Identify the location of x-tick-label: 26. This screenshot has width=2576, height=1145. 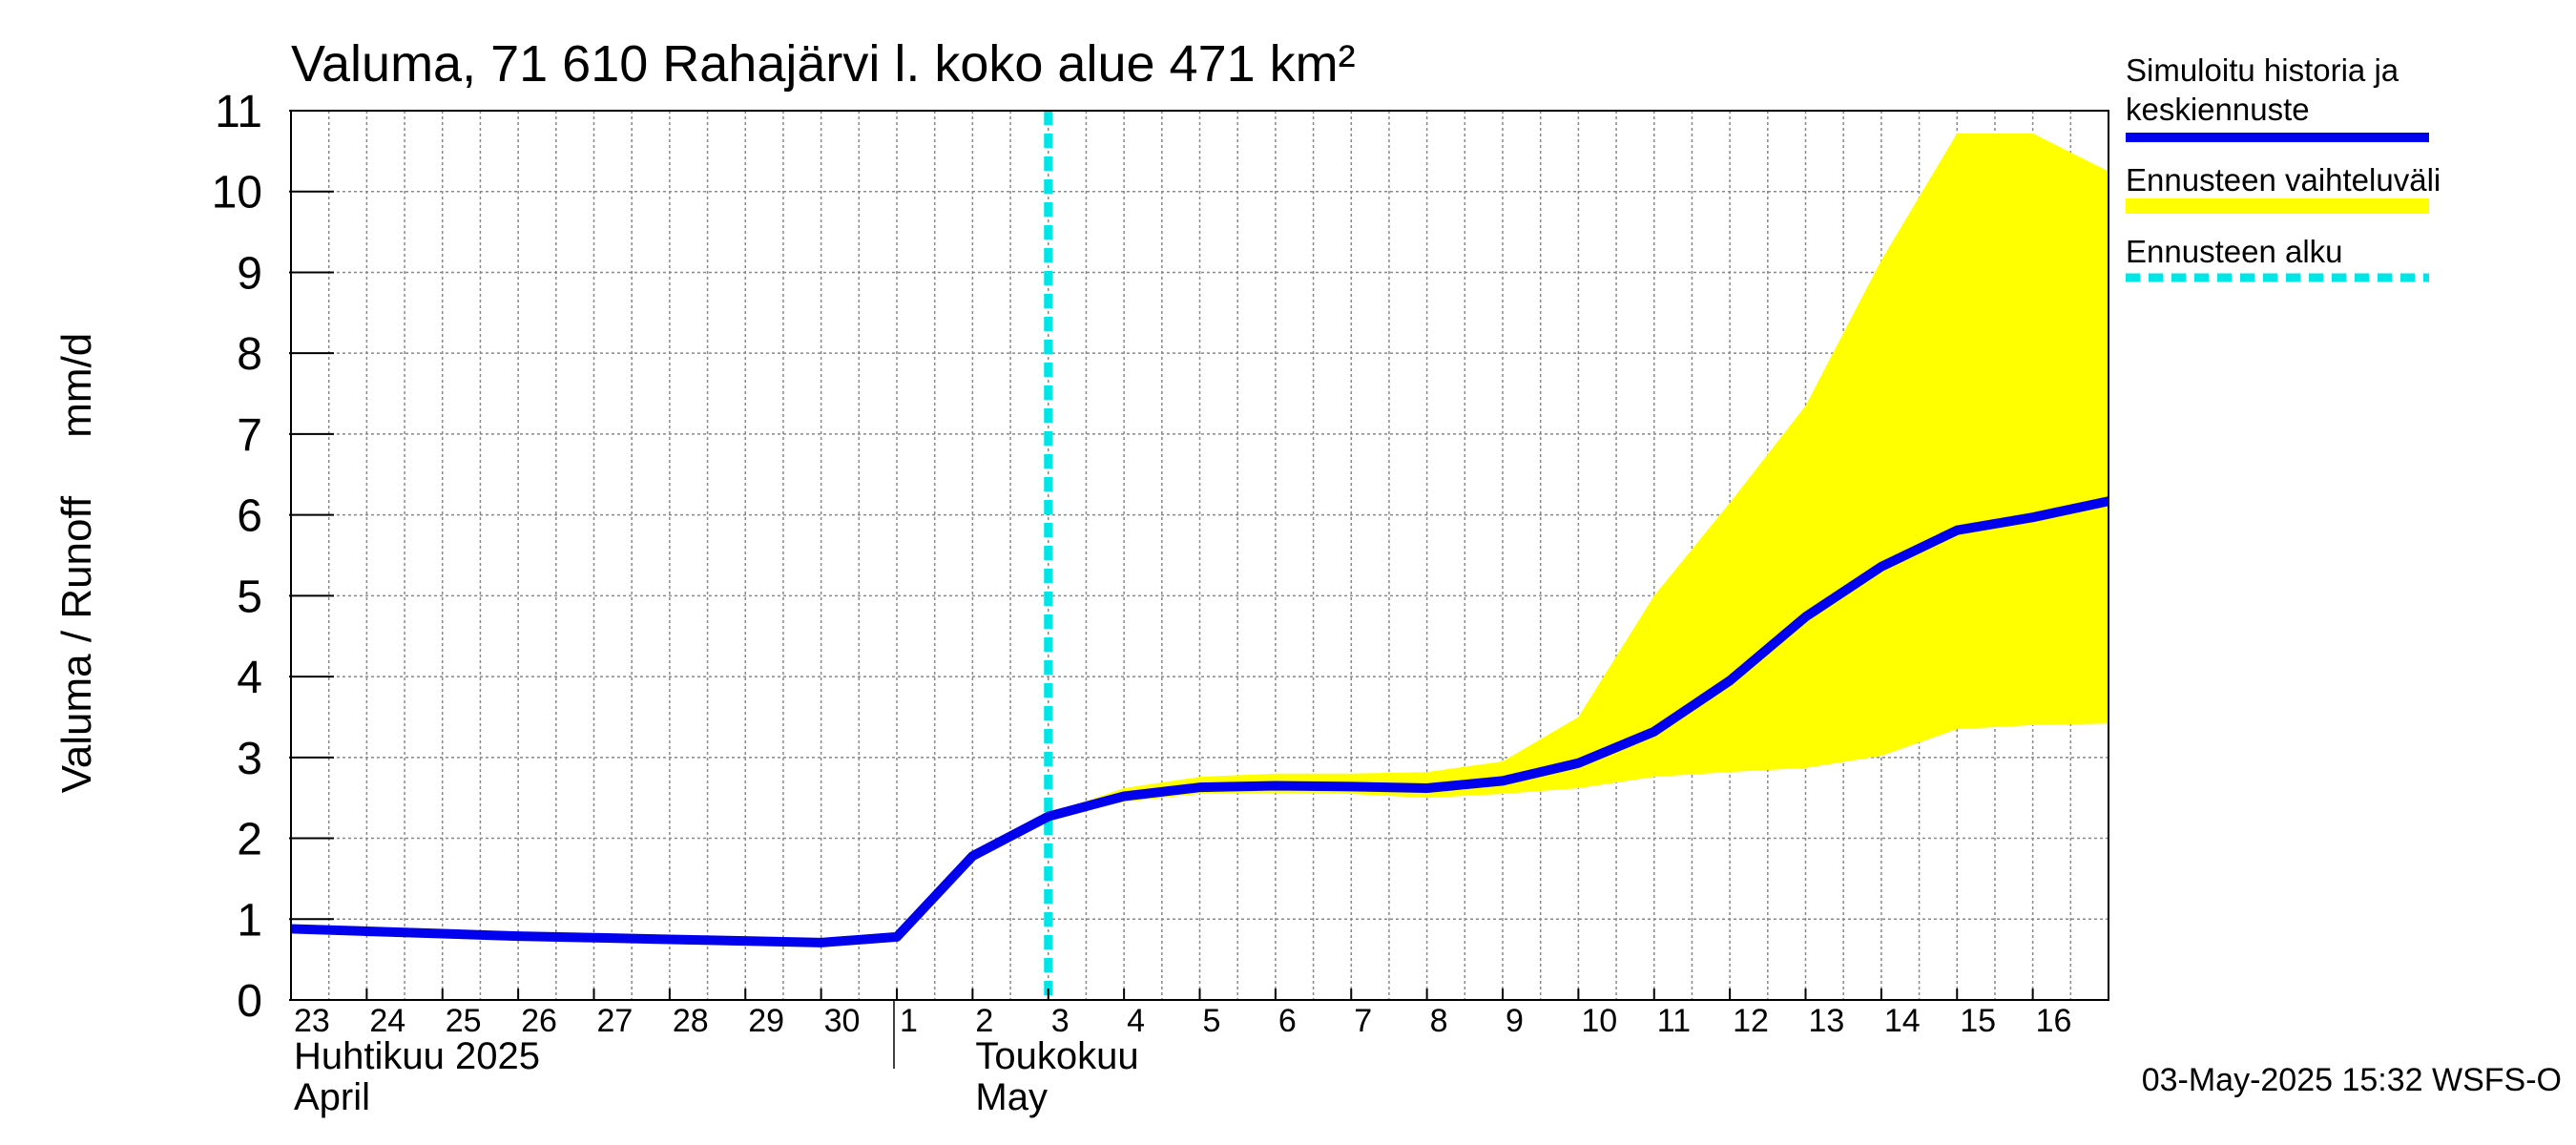
(539, 1021).